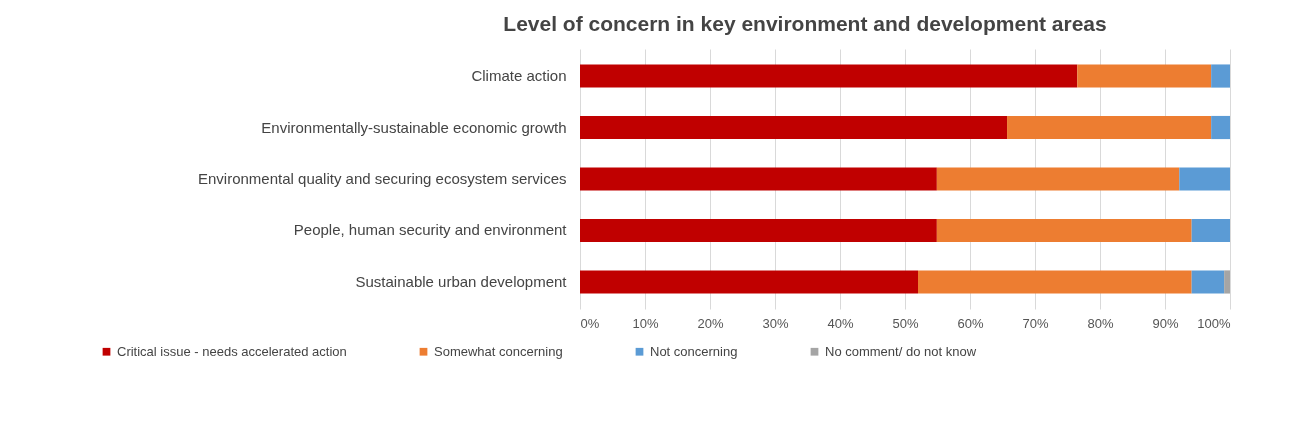 Image resolution: width=1296 pixels, height=432 pixels. Describe the element at coordinates (645, 323) in the screenshot. I see `x-tick-label: 10%` at that location.